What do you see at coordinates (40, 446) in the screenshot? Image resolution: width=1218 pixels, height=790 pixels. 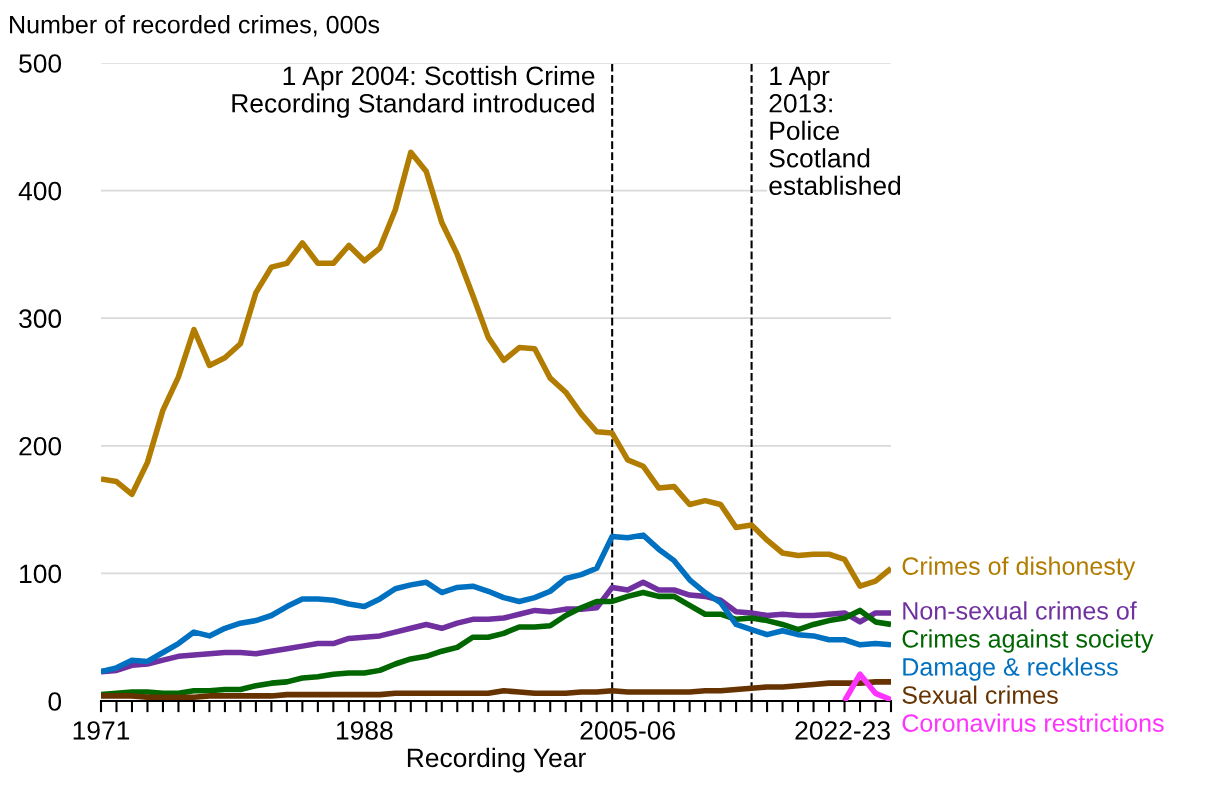 I see `y-tick-label: 200` at bounding box center [40, 446].